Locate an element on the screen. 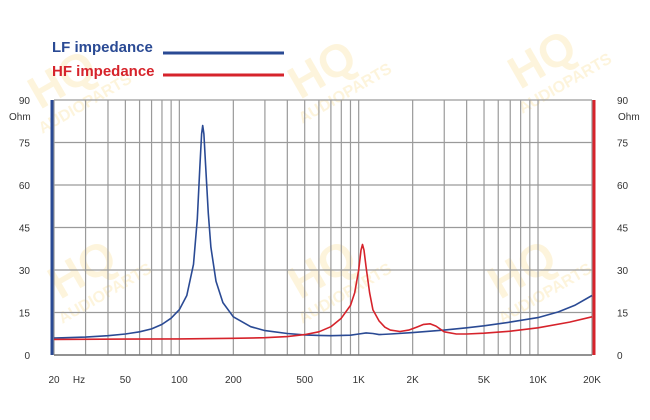 The image size is (650, 420). x-tick: 2K is located at coordinates (413, 380).